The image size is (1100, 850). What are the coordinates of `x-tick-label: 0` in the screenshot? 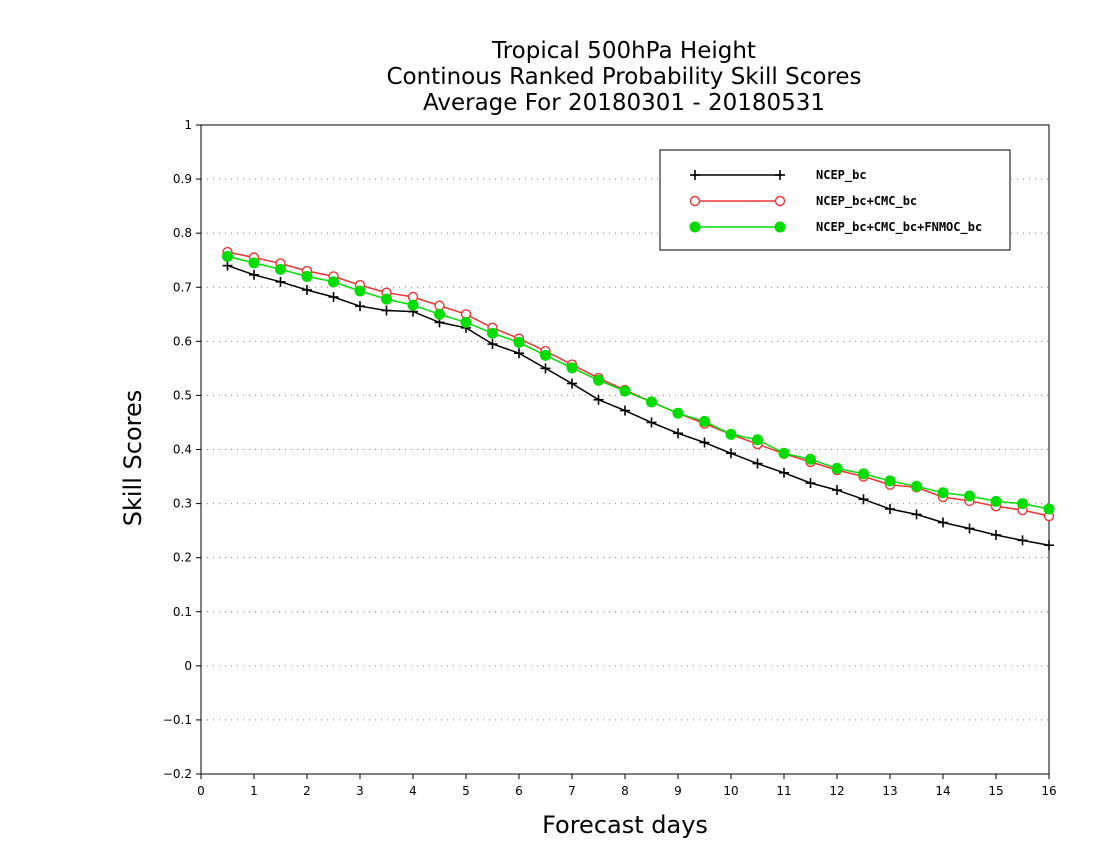 It's located at (201, 791).